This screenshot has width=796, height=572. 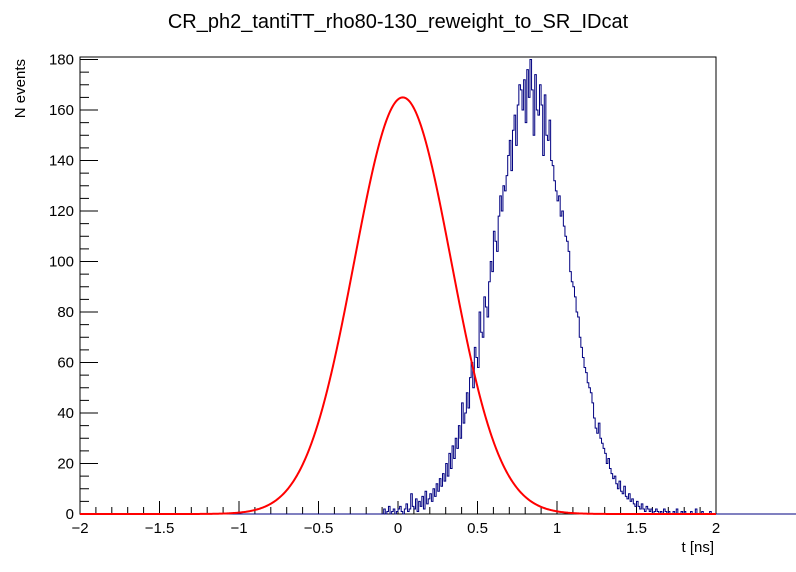 What do you see at coordinates (238, 528) in the screenshot?
I see `x-tick-label: −1` at bounding box center [238, 528].